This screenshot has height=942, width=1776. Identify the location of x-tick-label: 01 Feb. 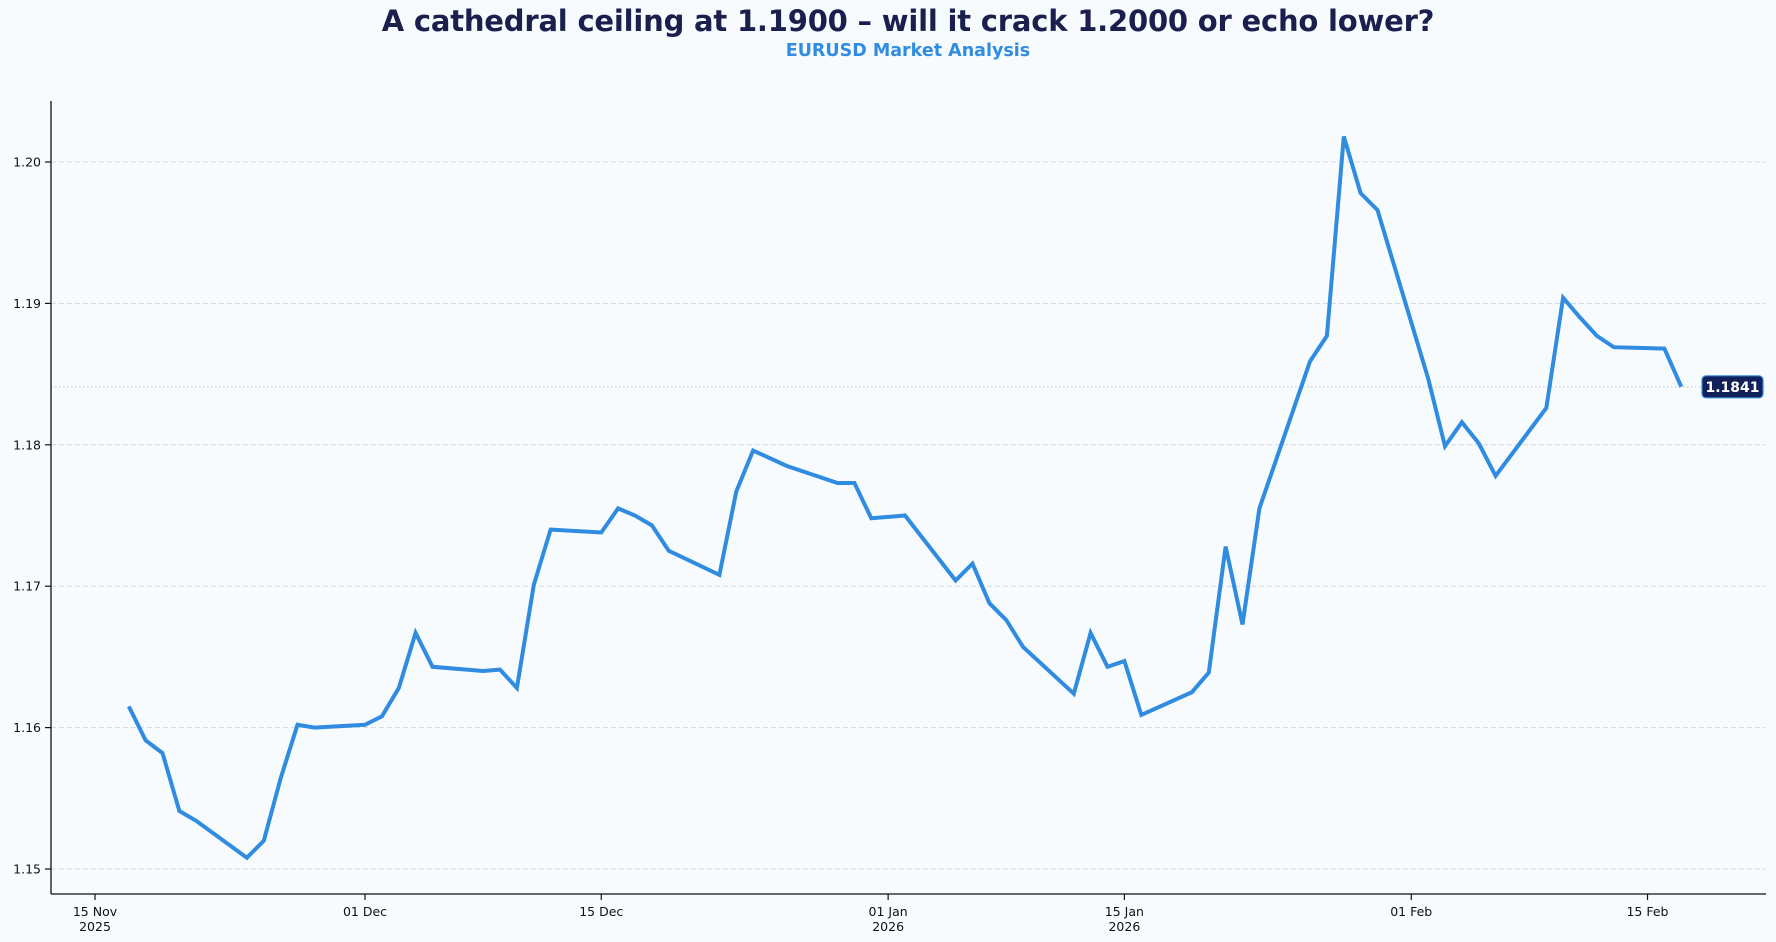
(1411, 911).